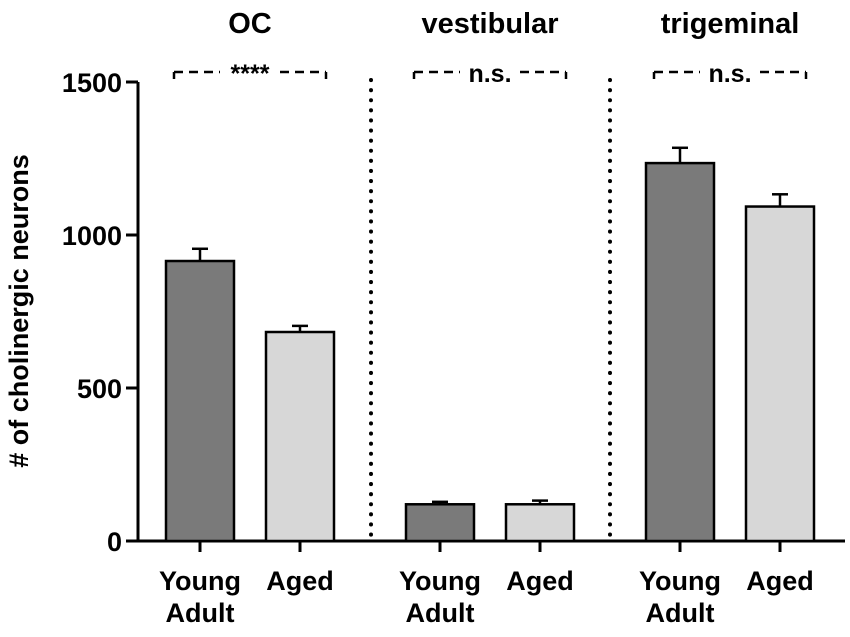 The image size is (850, 637). I want to click on group-title: vestibular, so click(490, 24).